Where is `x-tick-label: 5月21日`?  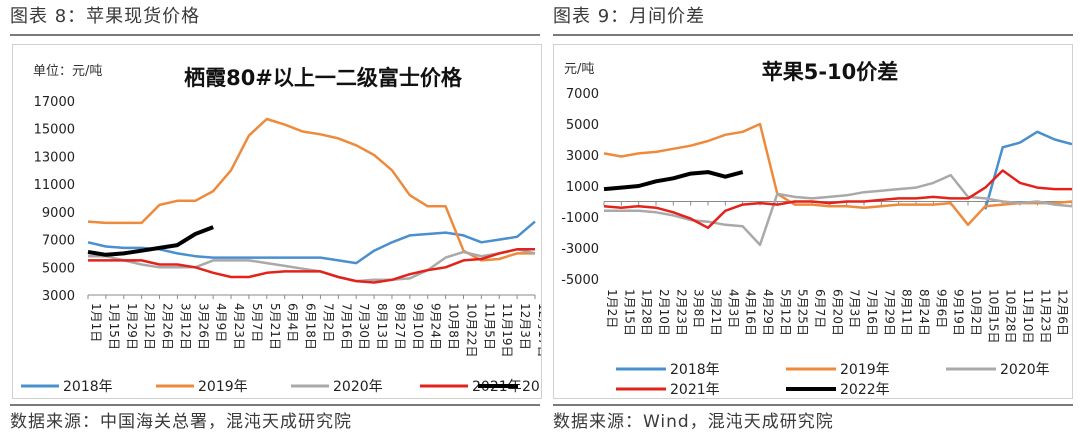
x-tick-label: 5月21日 is located at coordinates (275, 326).